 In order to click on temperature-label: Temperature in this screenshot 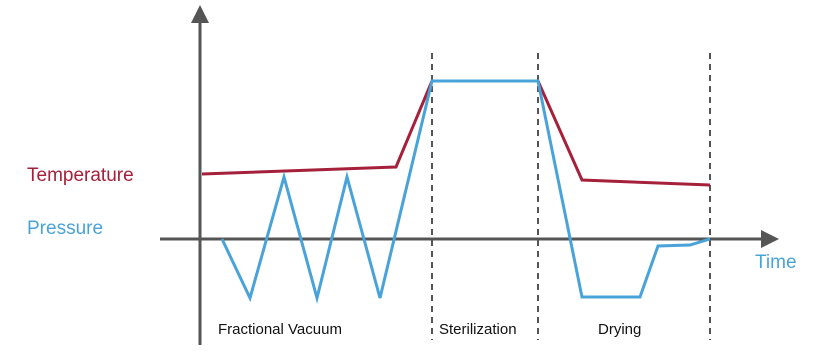, I will do `click(80, 175)`.